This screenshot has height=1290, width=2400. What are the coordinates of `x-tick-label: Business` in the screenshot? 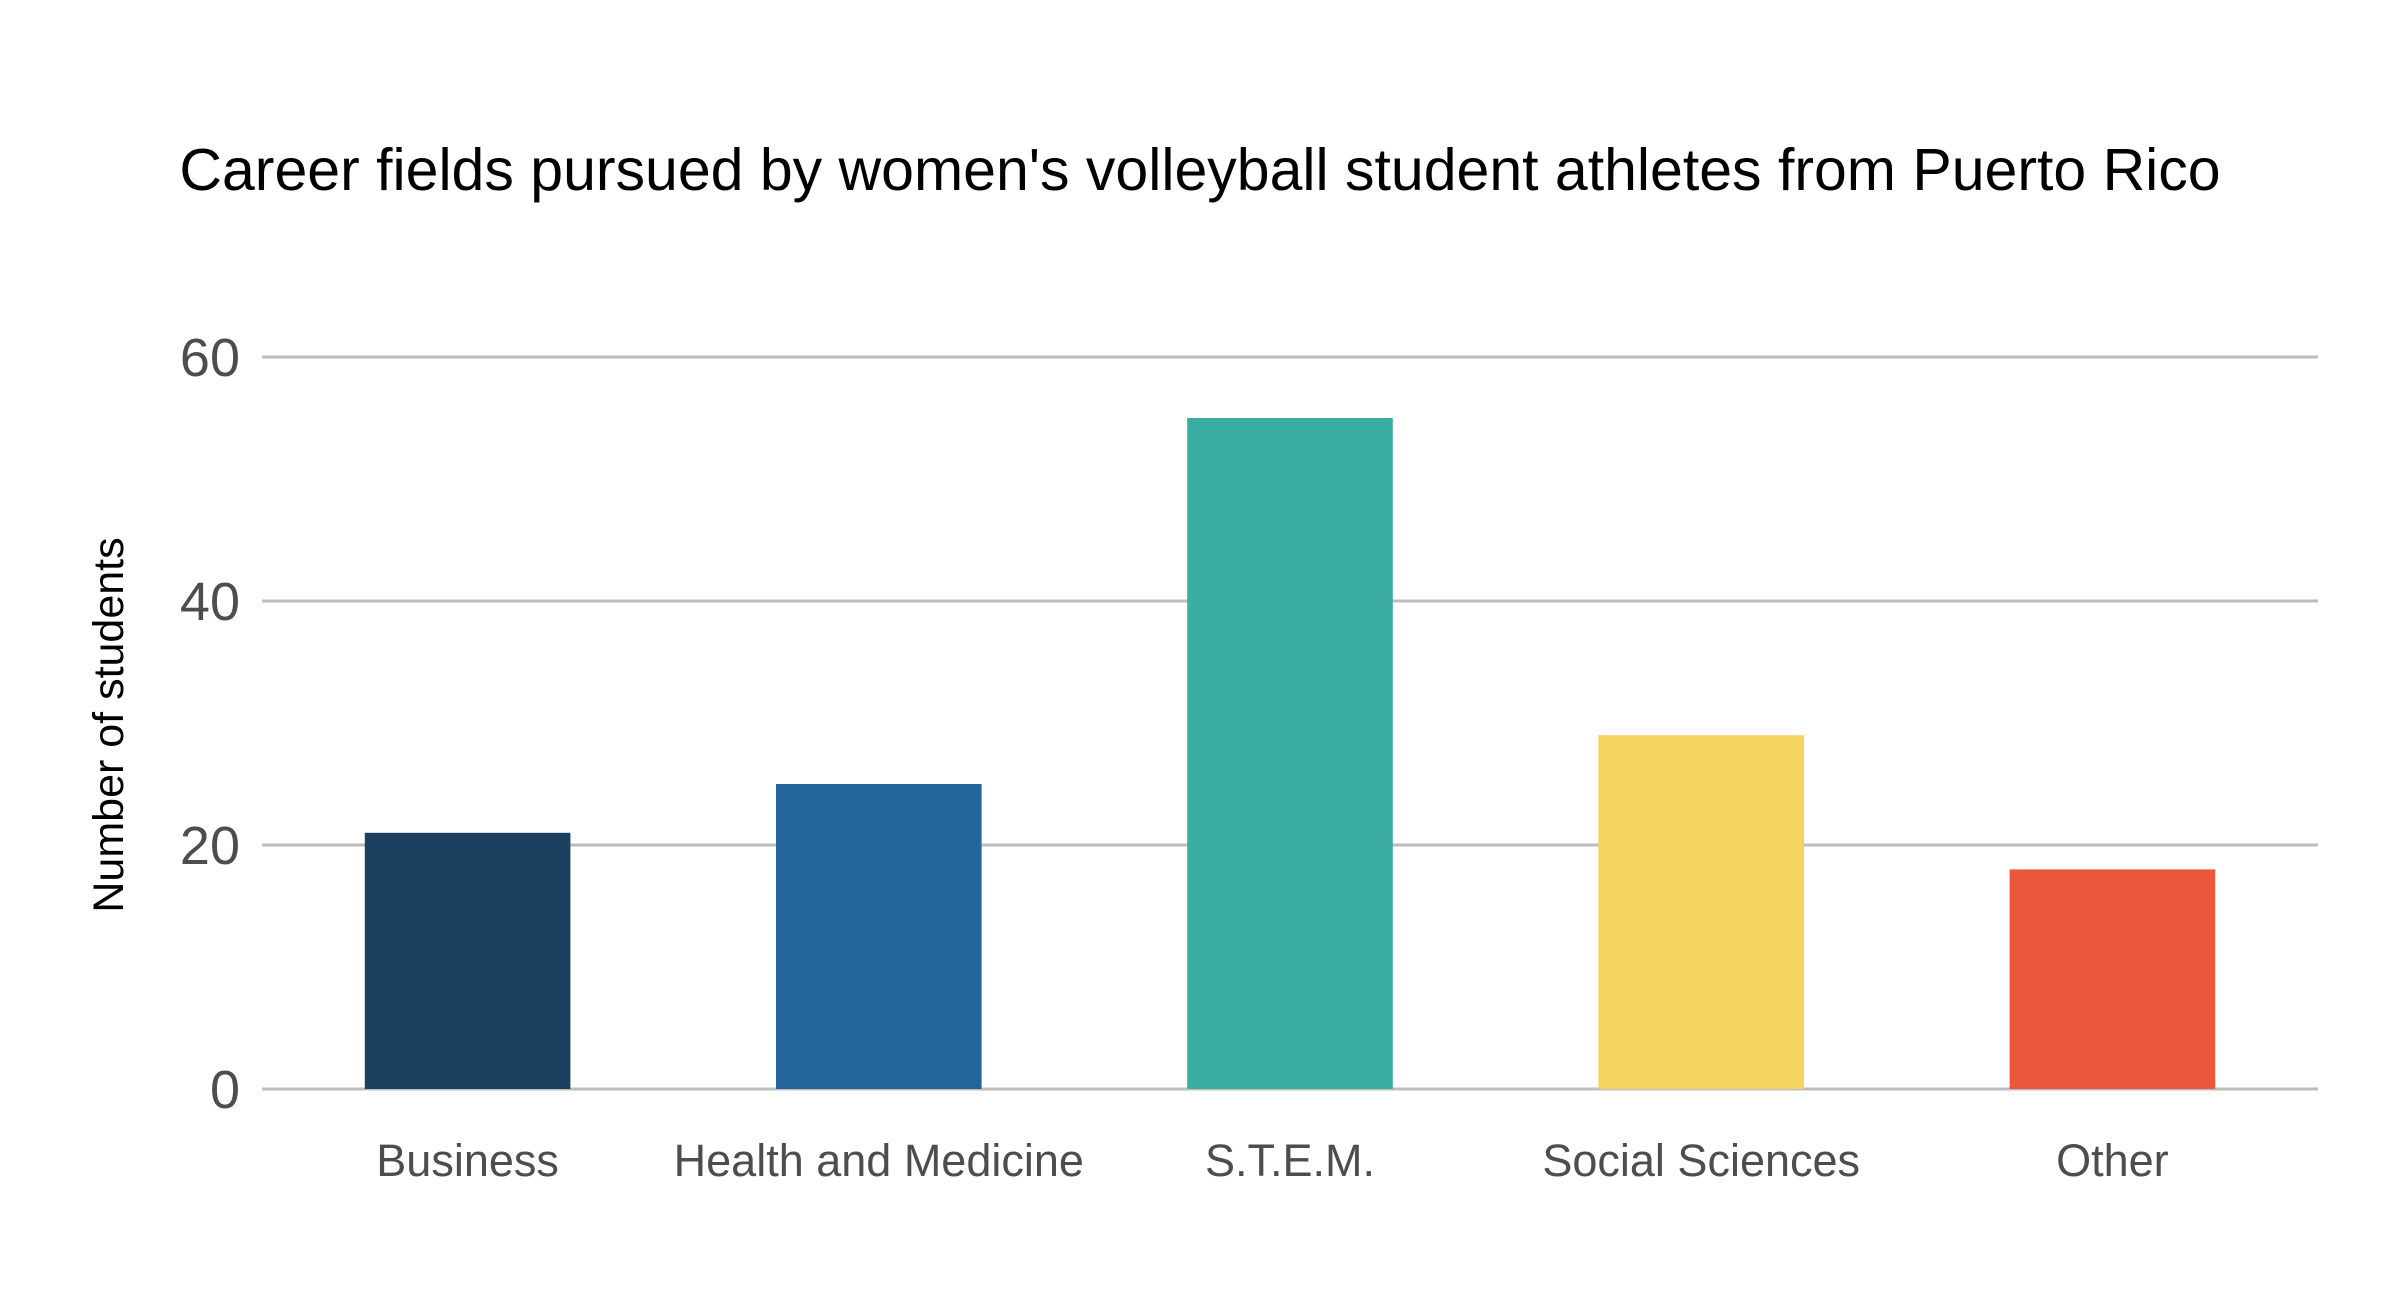 It's located at (467, 1160).